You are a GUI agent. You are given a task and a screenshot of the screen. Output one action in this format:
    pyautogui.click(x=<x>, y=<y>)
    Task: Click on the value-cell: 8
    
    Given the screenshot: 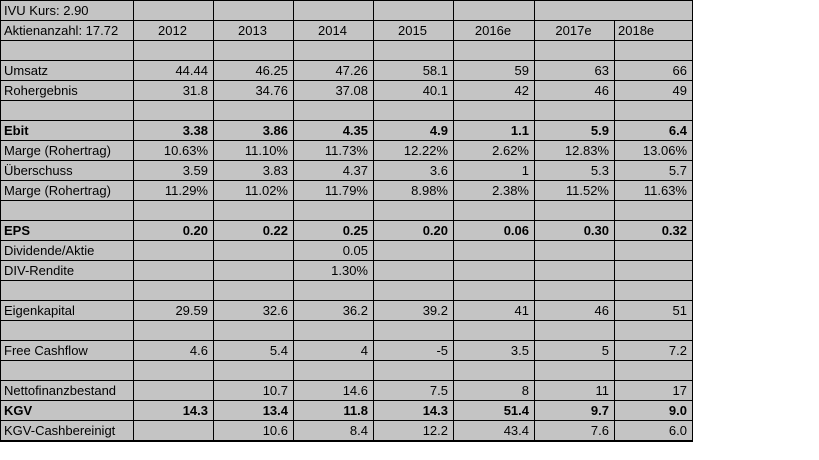 What is the action you would take?
    pyautogui.click(x=494, y=390)
    